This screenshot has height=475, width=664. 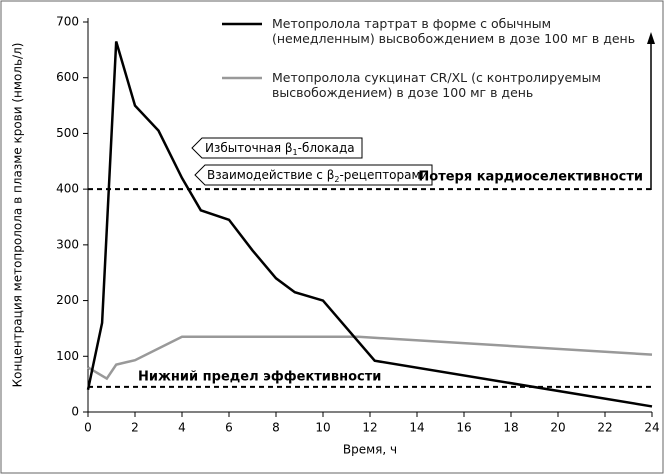 What do you see at coordinates (530, 177) in the screenshot?
I see `reference-label: Потеря кардиоселективности` at bounding box center [530, 177].